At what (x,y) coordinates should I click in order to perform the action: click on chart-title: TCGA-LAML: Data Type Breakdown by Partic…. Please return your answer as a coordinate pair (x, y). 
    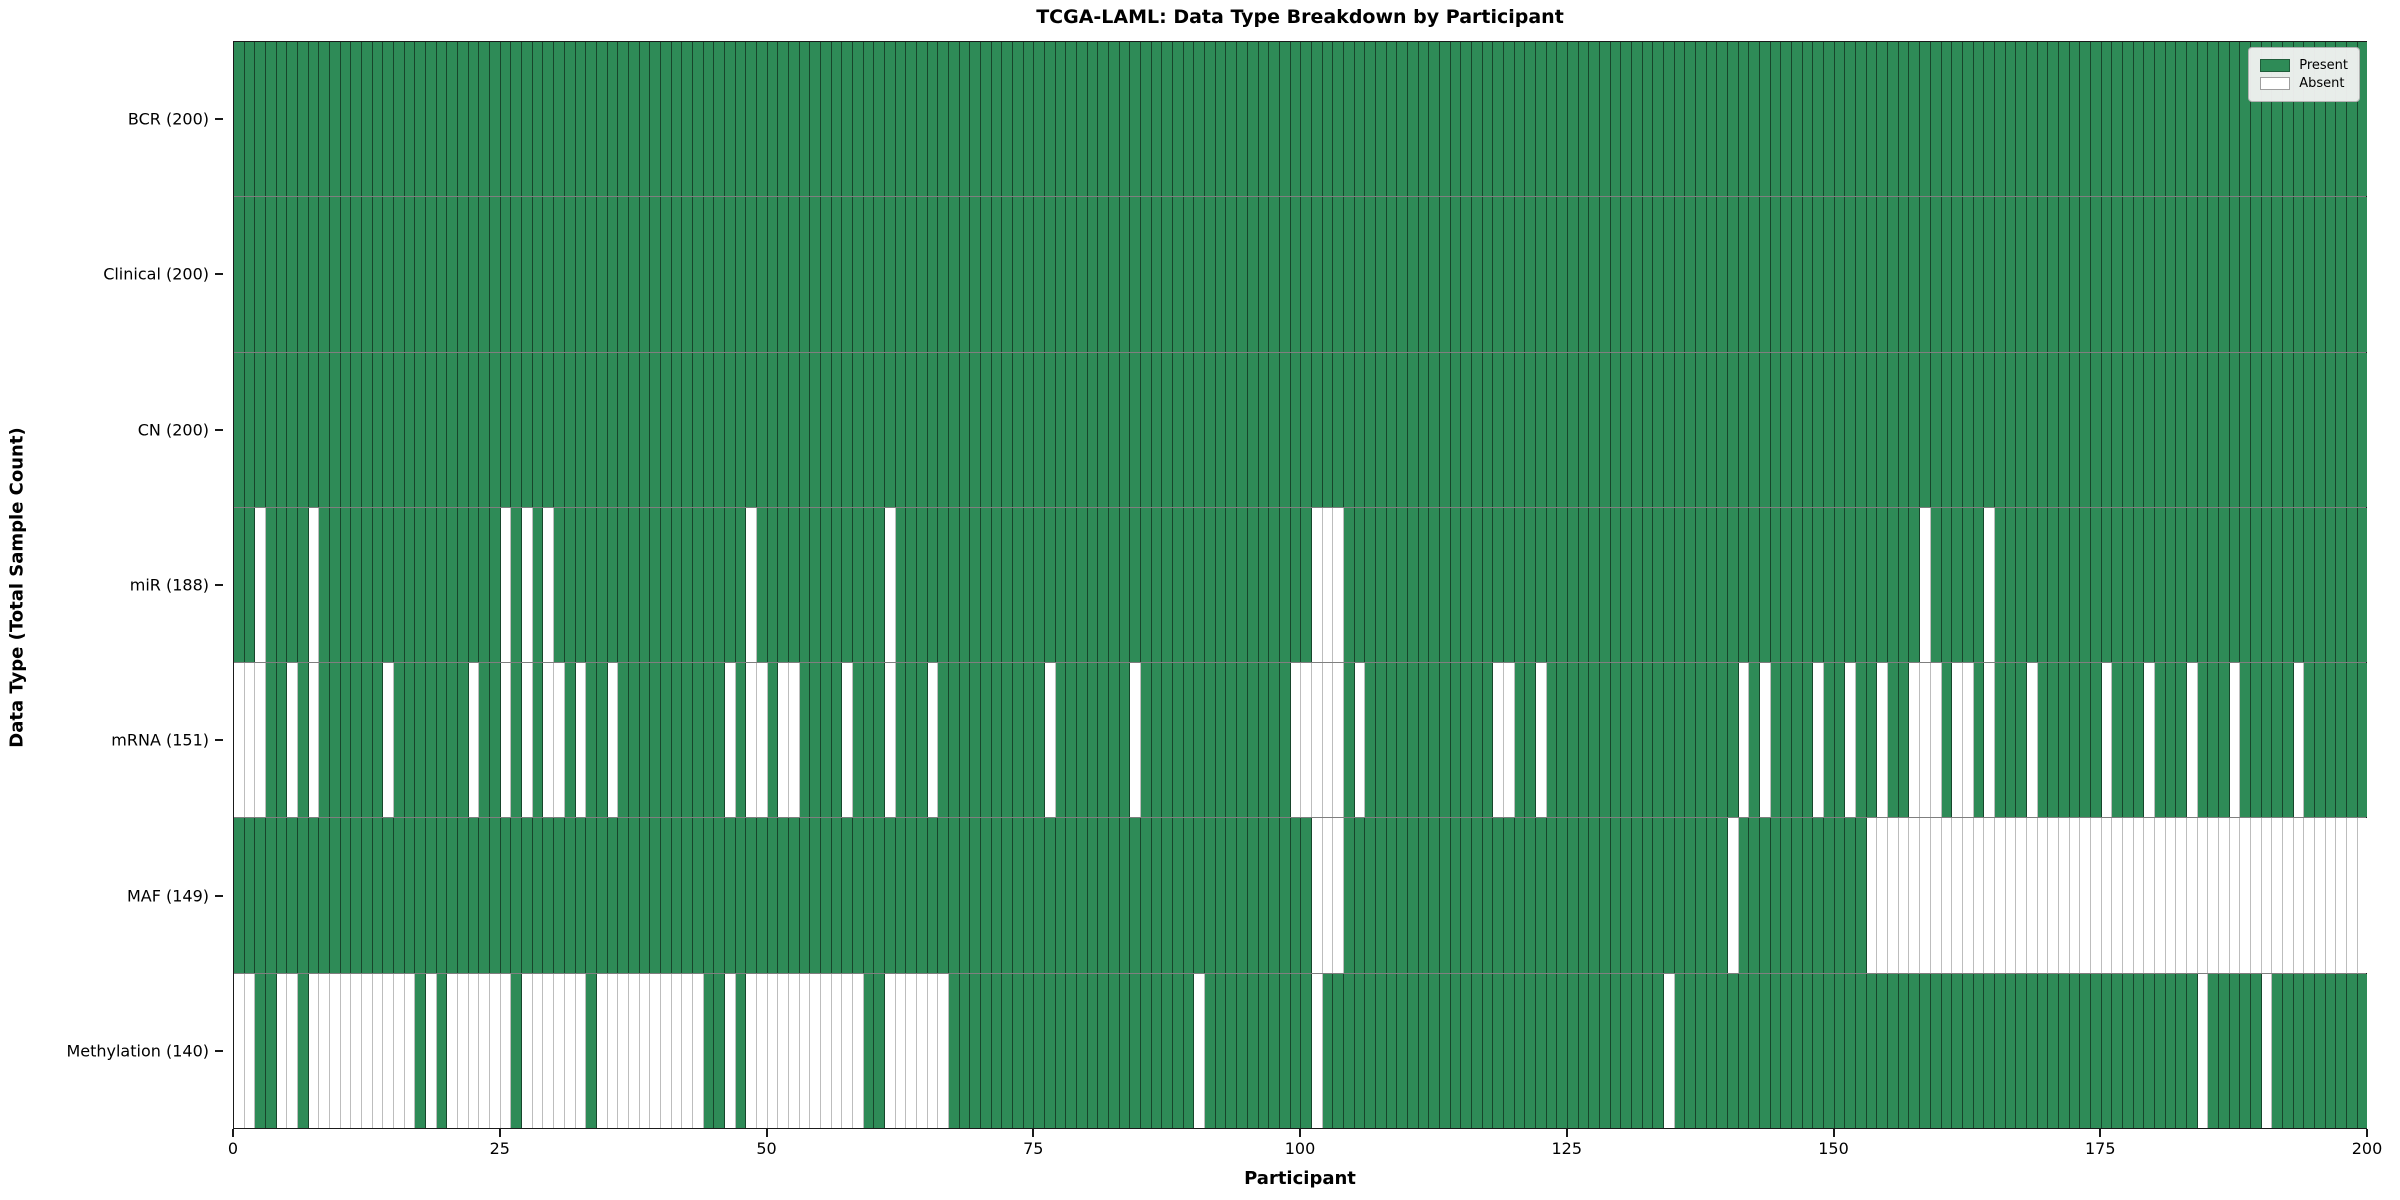
    Looking at the image, I should click on (1300, 17).